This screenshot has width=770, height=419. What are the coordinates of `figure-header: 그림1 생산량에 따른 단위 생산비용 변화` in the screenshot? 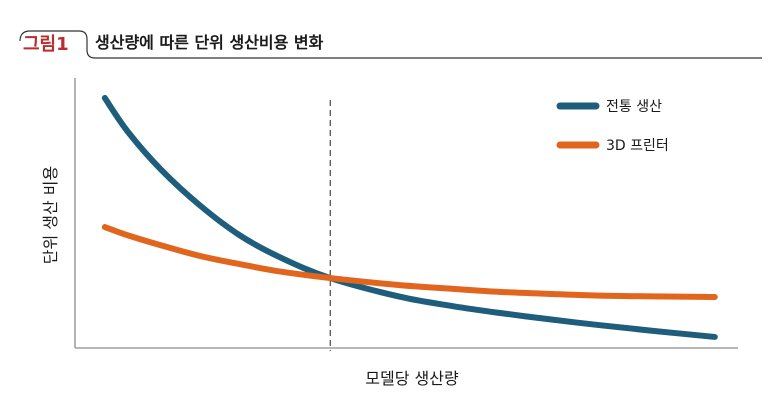 It's located at (390, 44).